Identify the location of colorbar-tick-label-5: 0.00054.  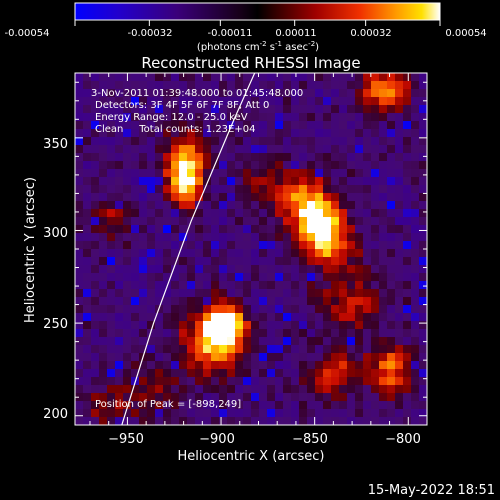
(465, 33).